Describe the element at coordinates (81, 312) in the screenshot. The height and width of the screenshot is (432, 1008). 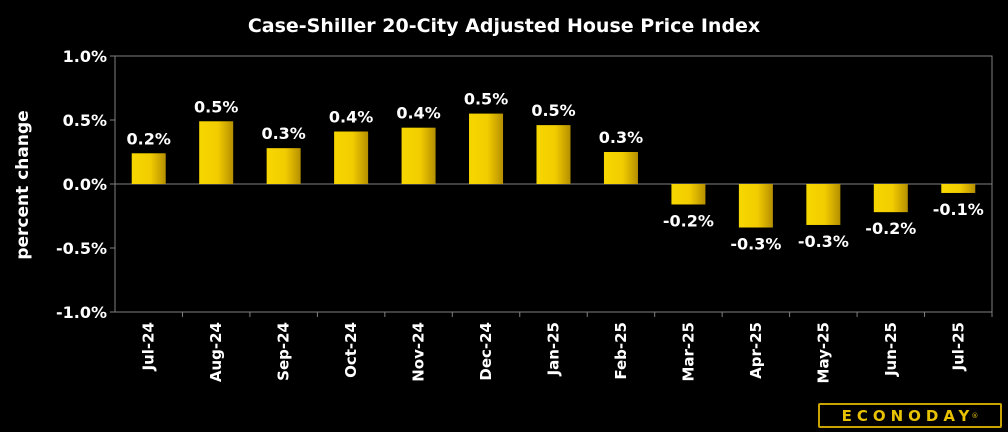
I see `y-tick-label: -1.0%` at that location.